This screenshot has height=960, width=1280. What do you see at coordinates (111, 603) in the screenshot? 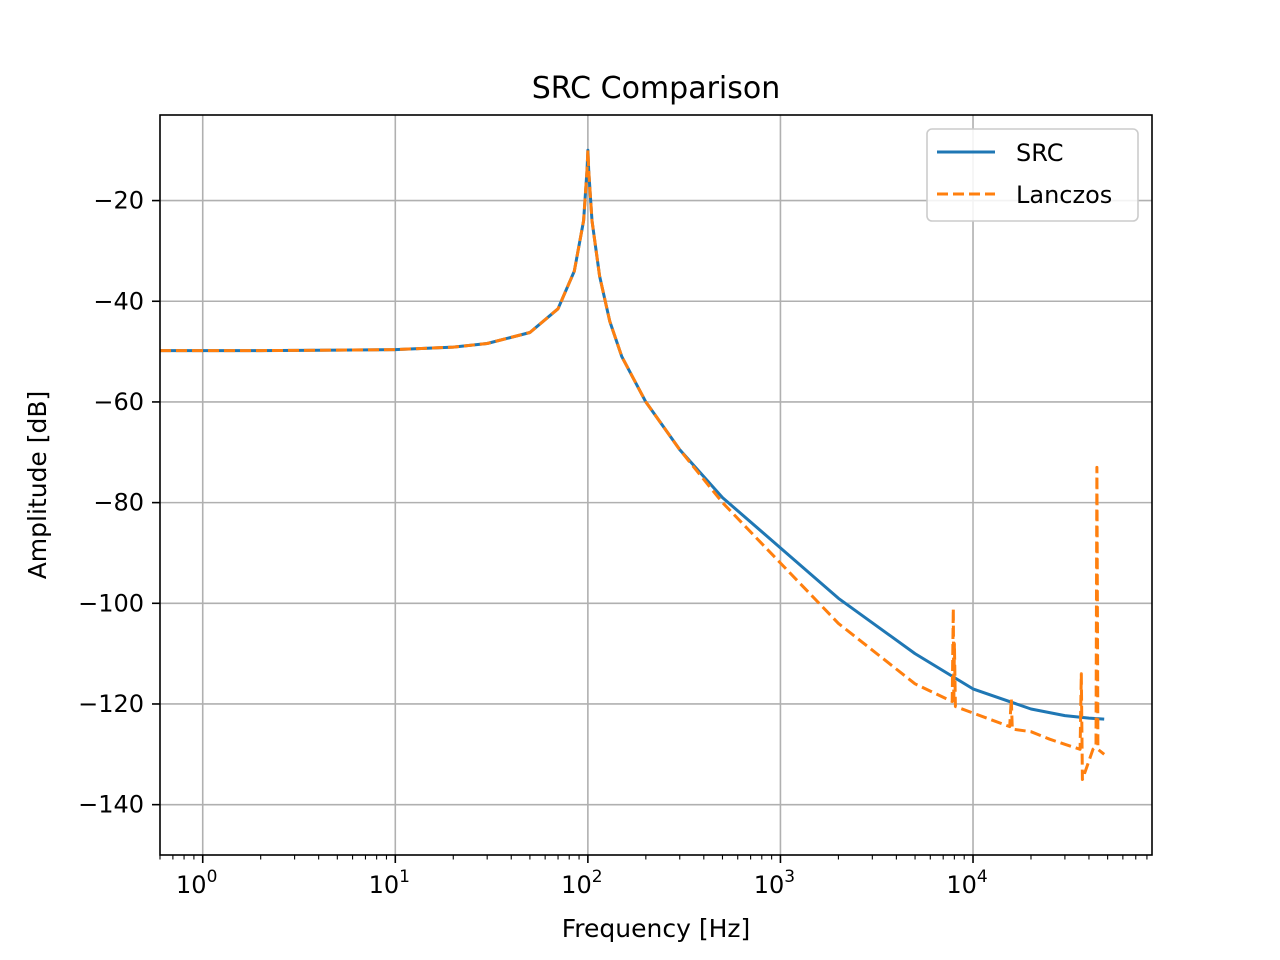
I see `y-tick-label: −100` at bounding box center [111, 603].